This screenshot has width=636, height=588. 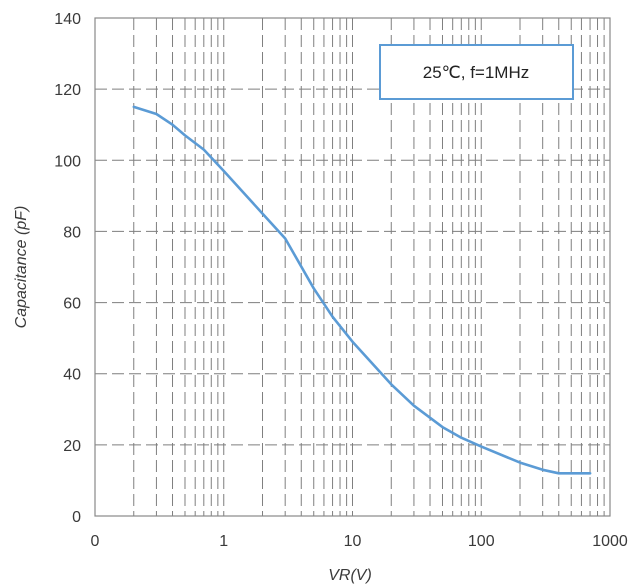 I want to click on y-axis-title: Capacitance (pF), so click(x=21, y=267).